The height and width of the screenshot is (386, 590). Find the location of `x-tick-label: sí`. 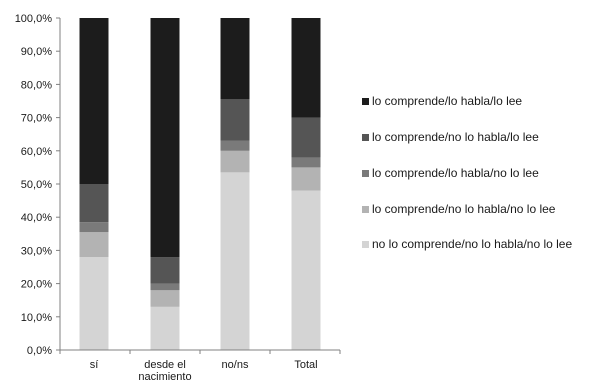

x-tick-label: sí is located at coordinates (94, 365).